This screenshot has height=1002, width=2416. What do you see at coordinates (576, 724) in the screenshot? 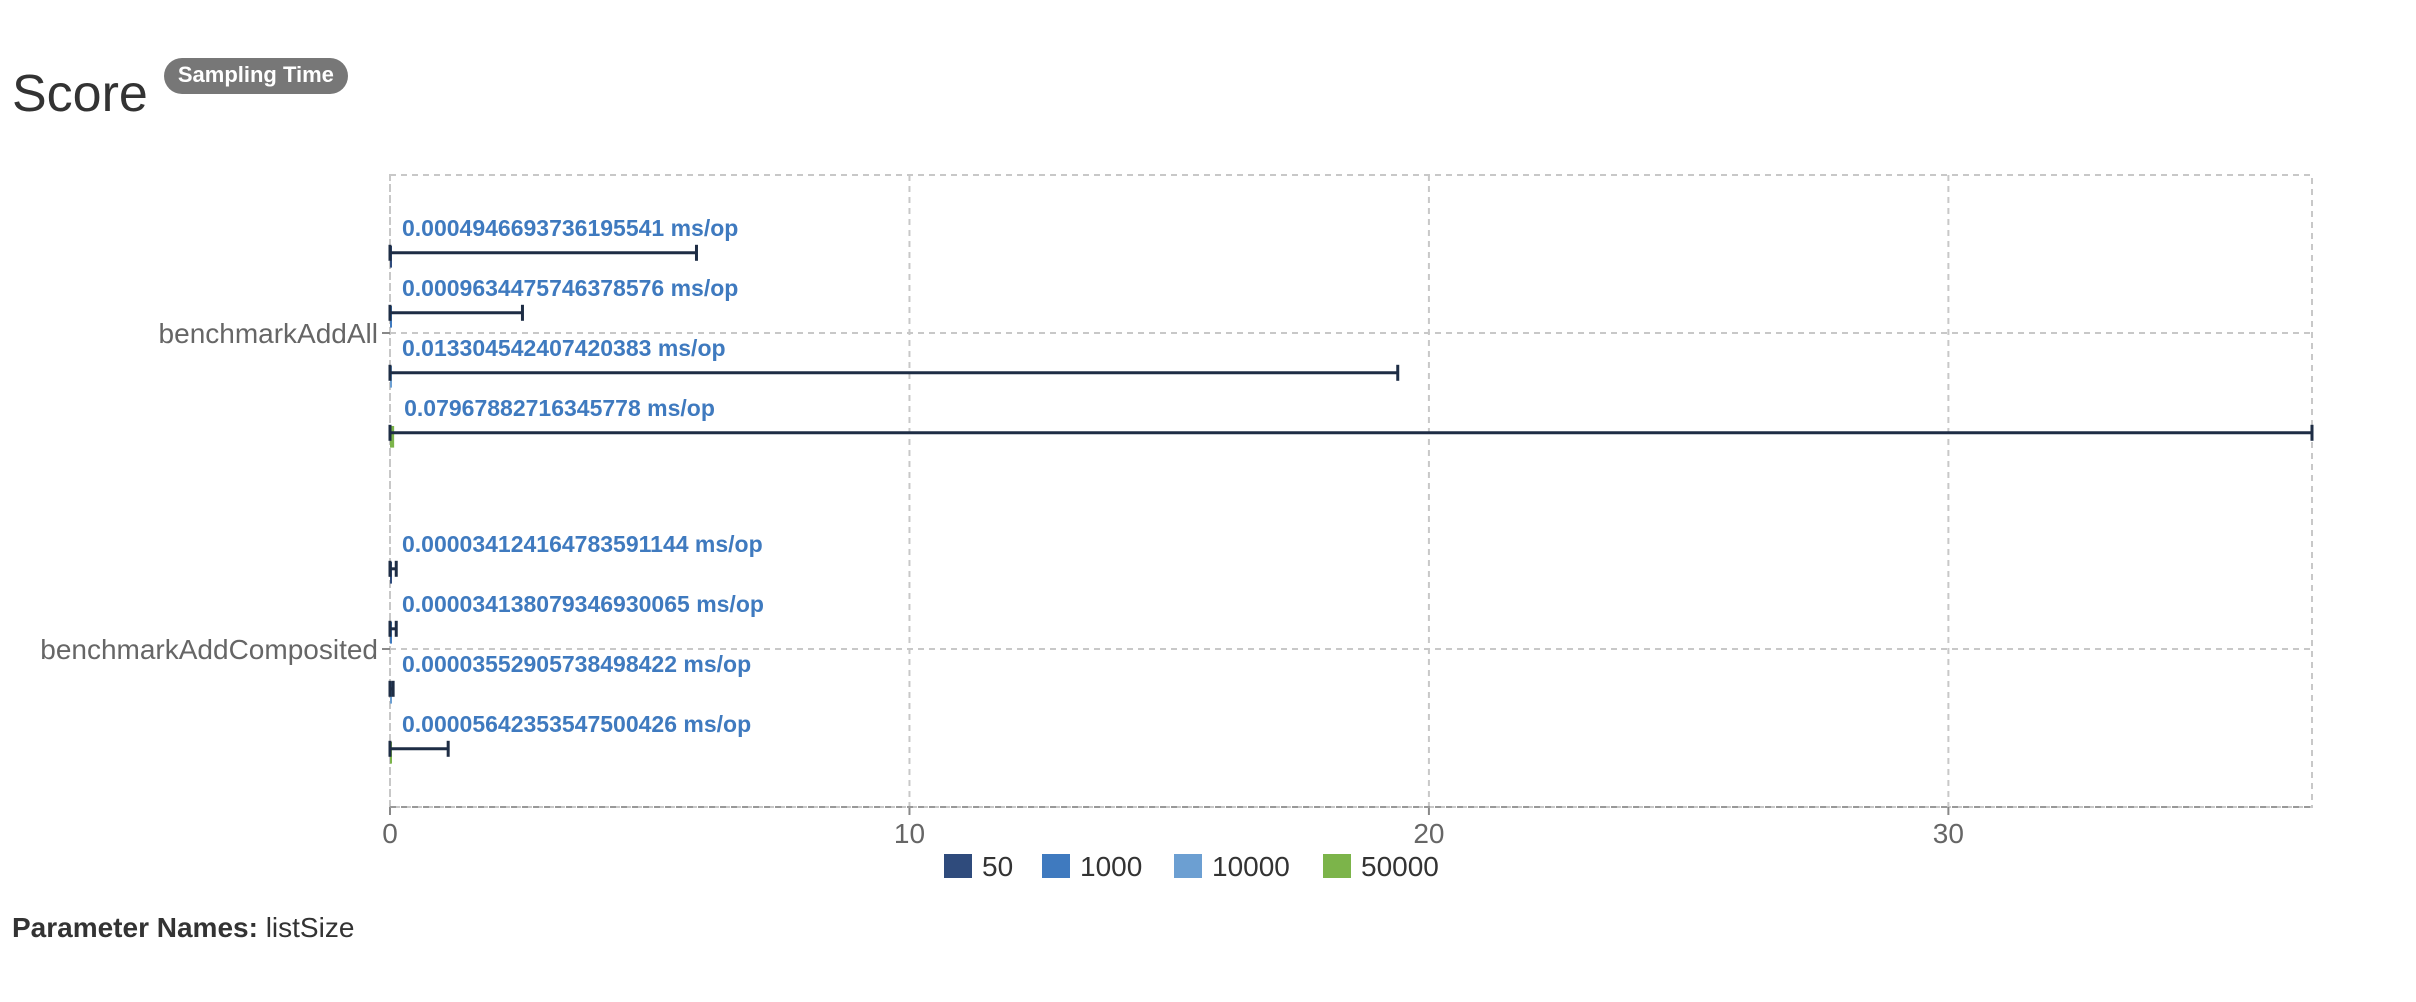
I see `value-label: 0.00005642353547500426 ms/op` at bounding box center [576, 724].